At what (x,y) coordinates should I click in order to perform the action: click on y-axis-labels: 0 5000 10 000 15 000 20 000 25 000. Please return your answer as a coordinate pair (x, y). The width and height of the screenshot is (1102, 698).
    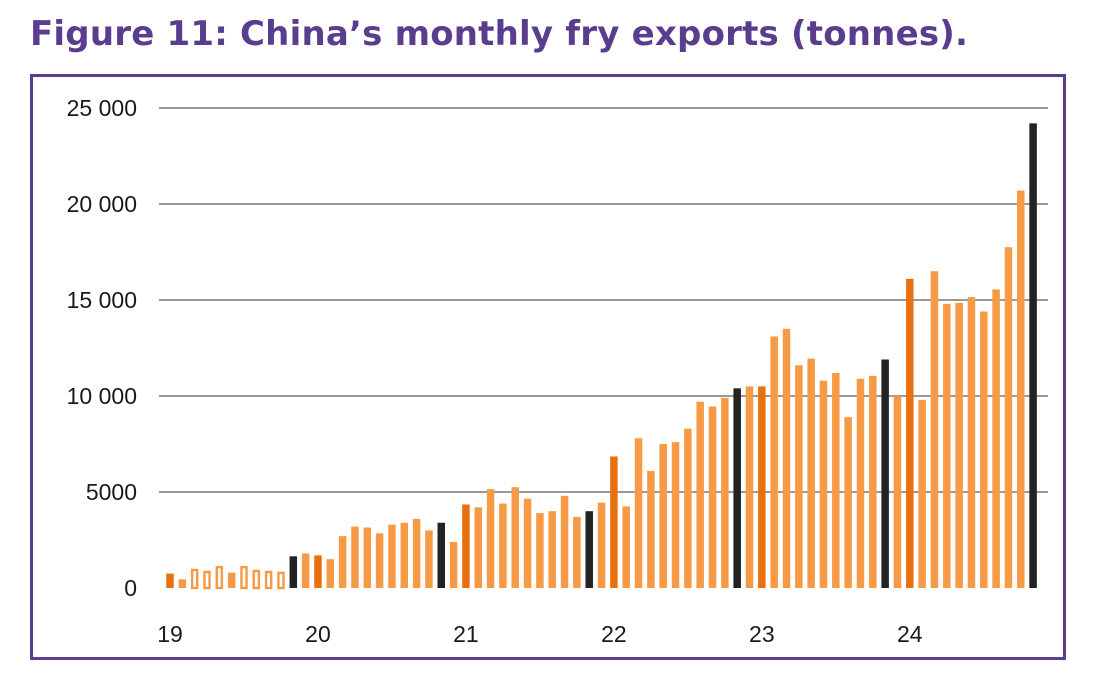
    Looking at the image, I should click on (102, 348).